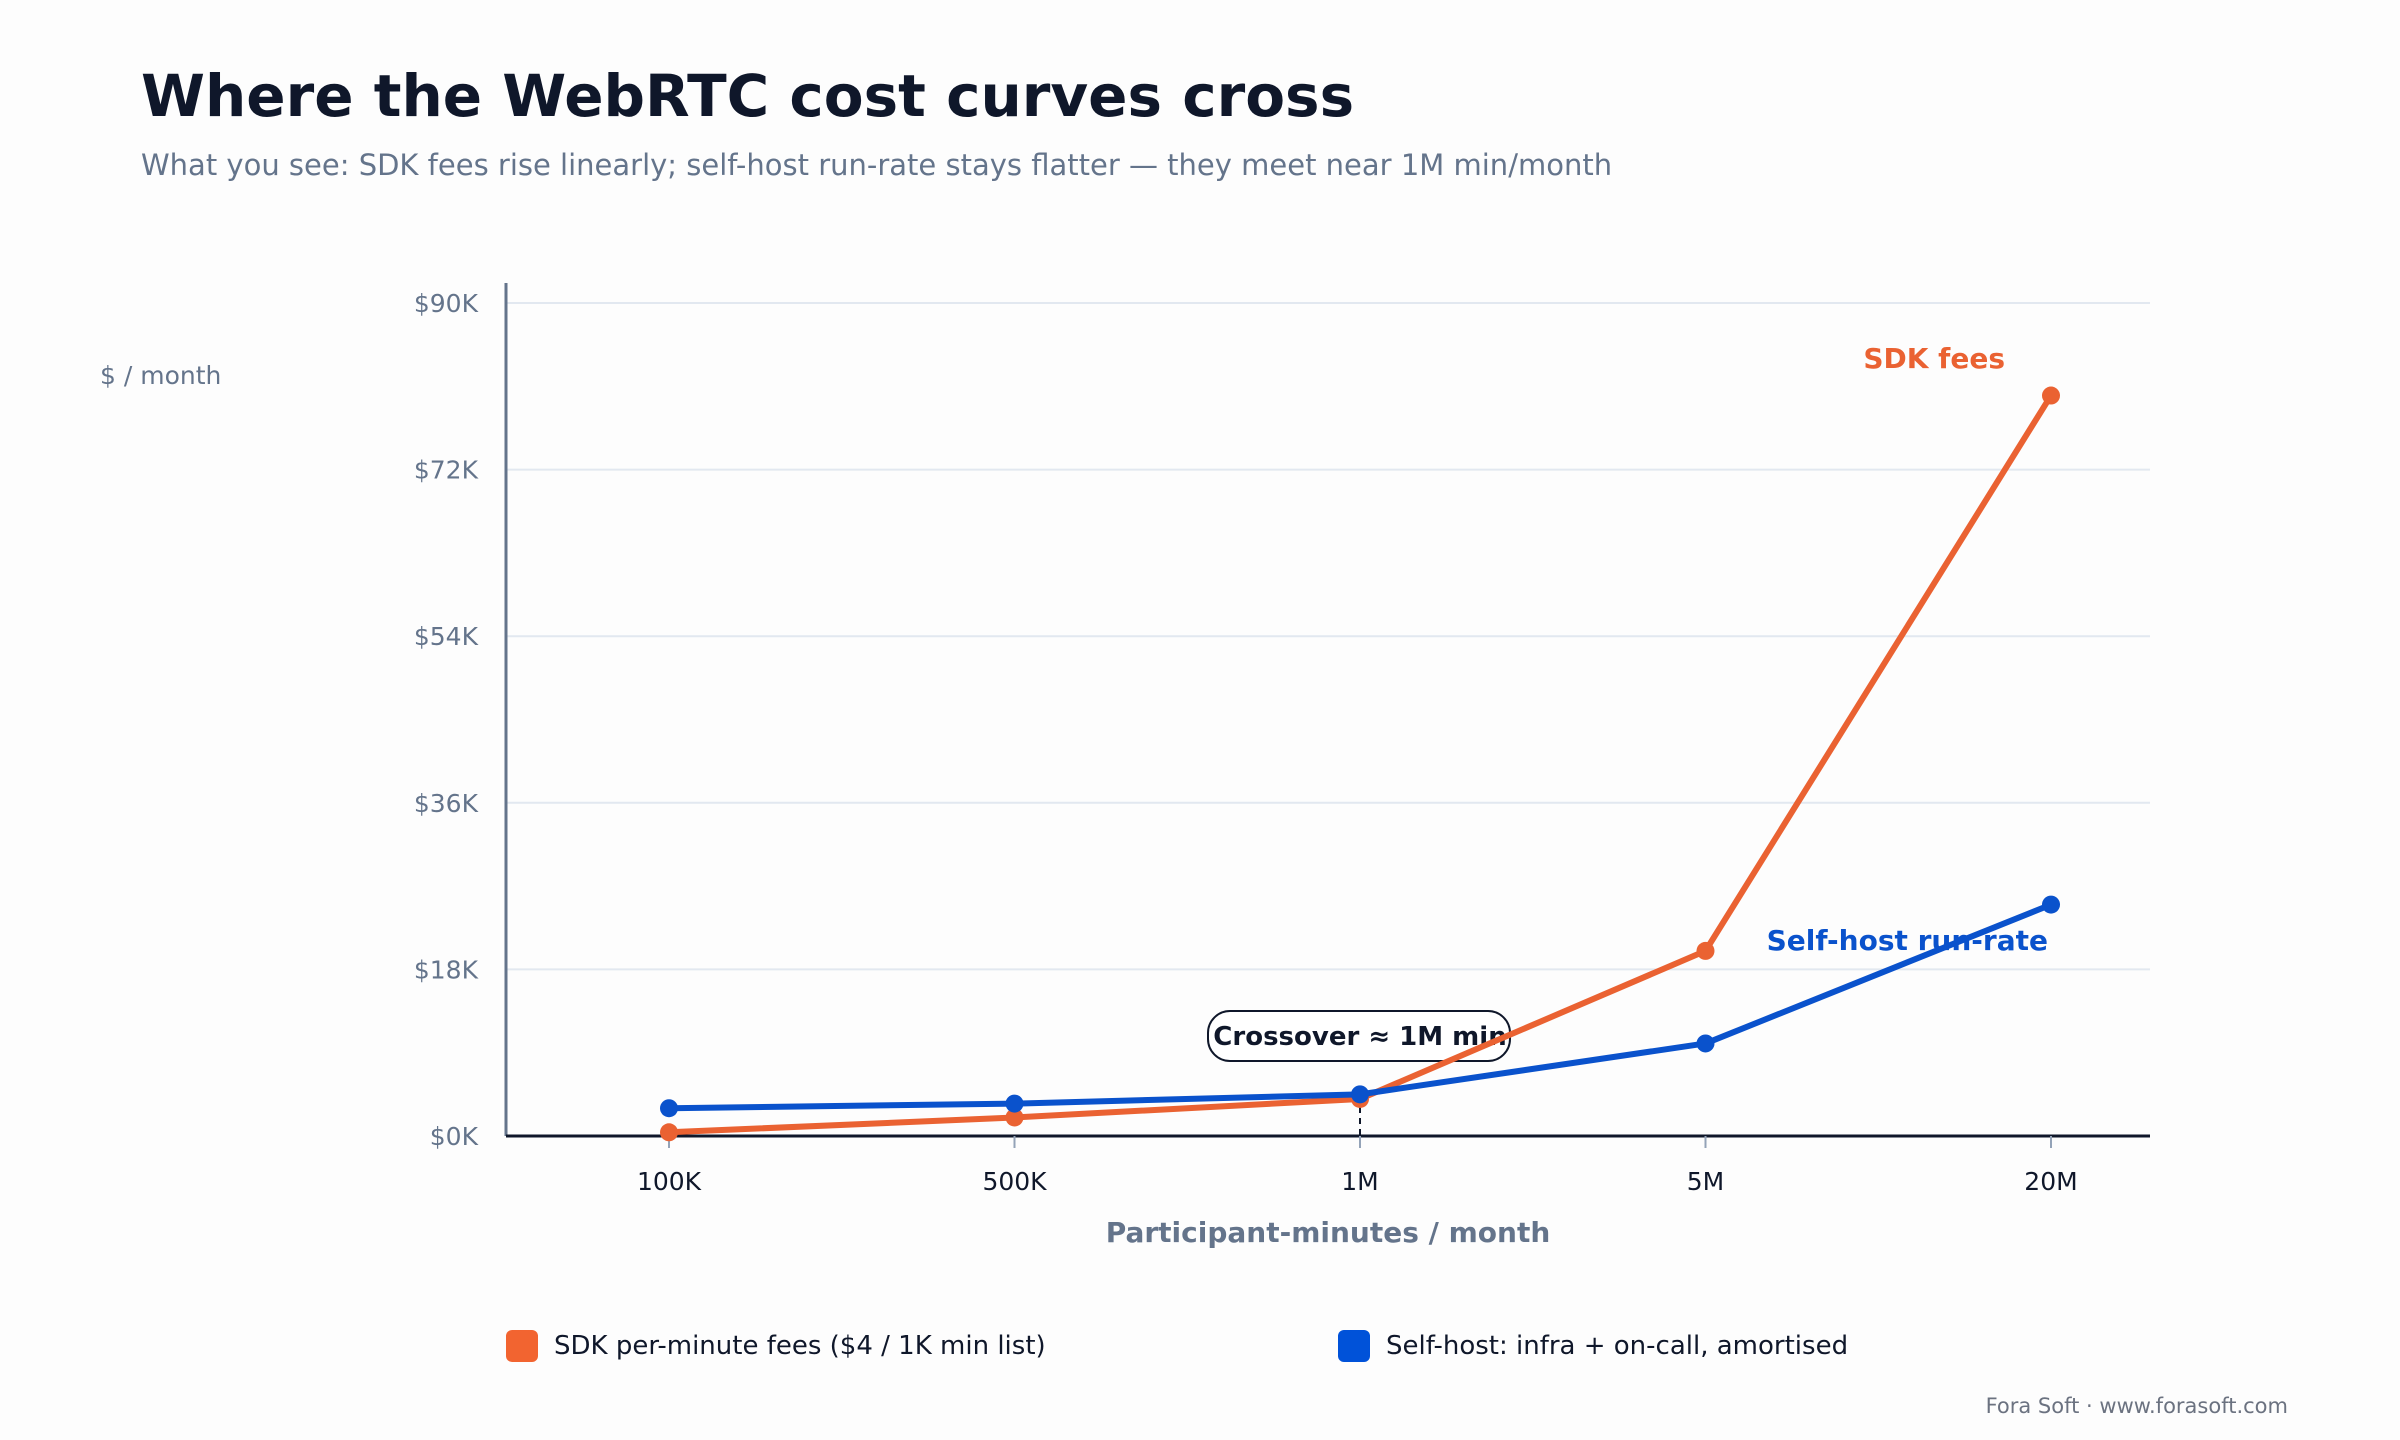 The height and width of the screenshot is (1440, 2400). I want to click on y-tick-label: $0K, so click(454, 1136).